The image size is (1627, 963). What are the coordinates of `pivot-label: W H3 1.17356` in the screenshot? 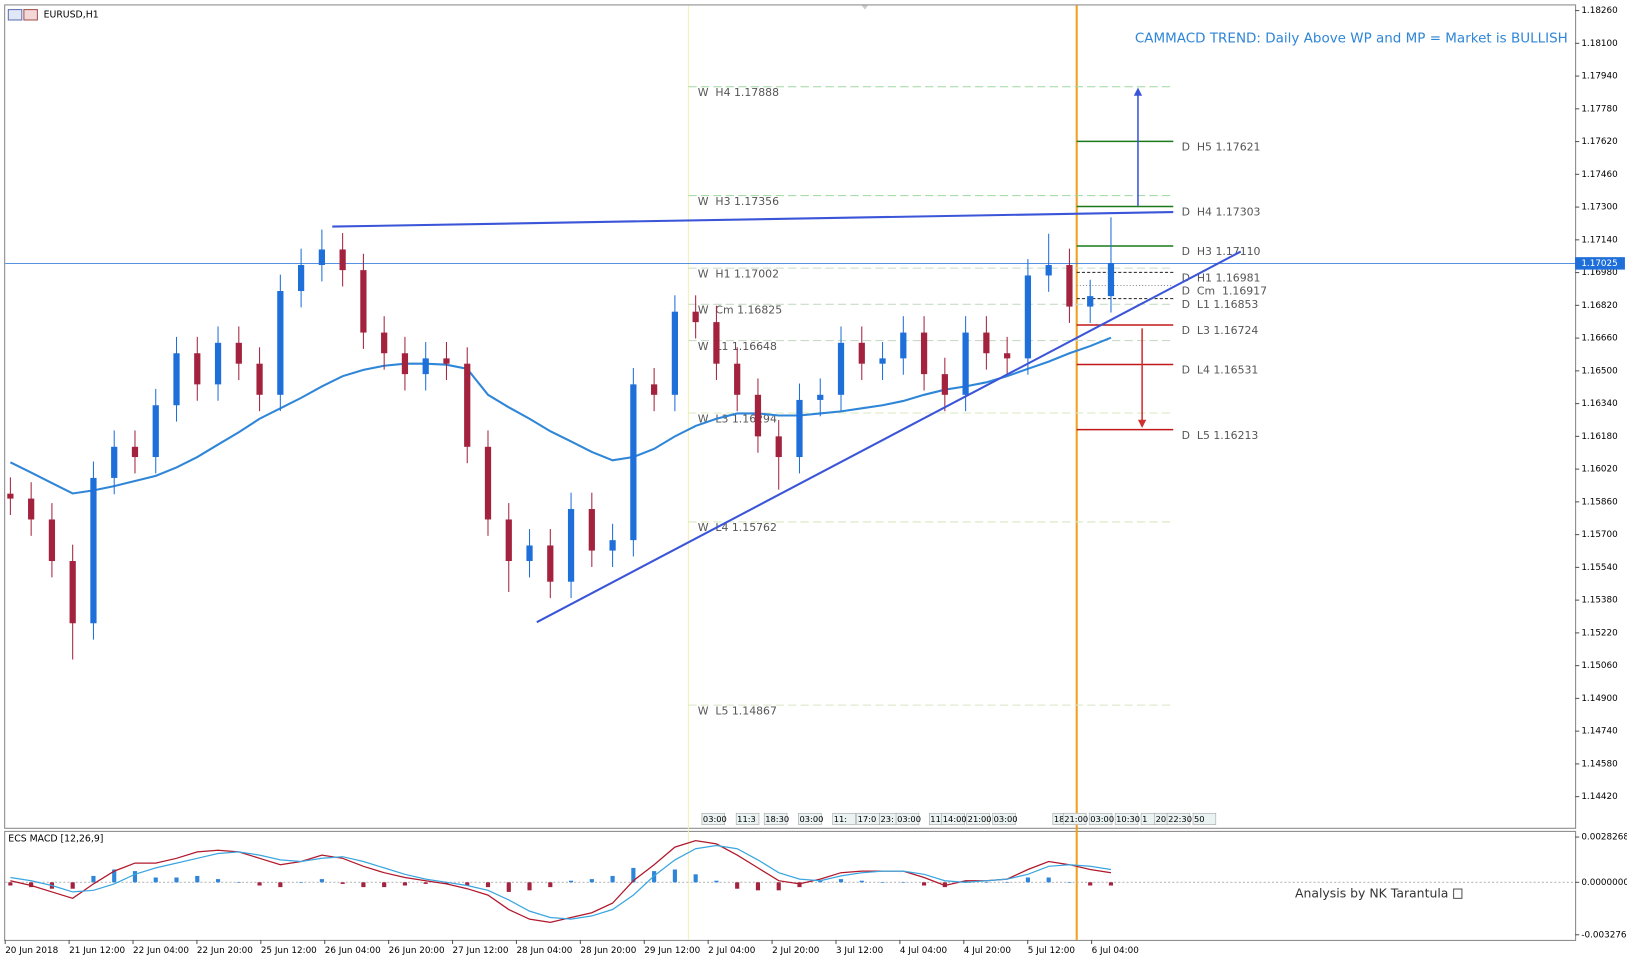 It's located at (738, 201).